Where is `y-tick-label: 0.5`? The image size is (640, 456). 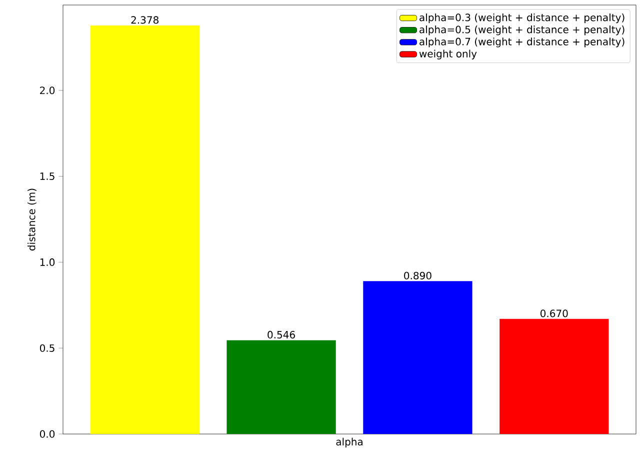
y-tick-label: 0.5 is located at coordinates (47, 348).